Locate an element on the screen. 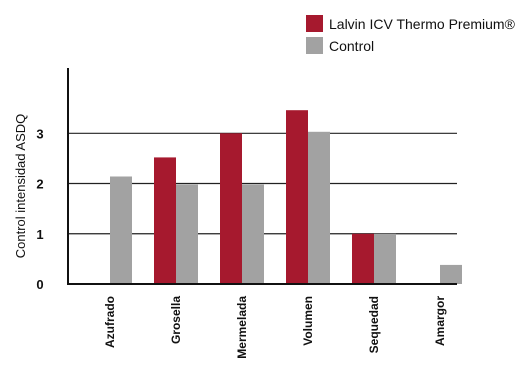 Image resolution: width=527 pixels, height=372 pixels. y-tick-2: 2 is located at coordinates (39, 184).